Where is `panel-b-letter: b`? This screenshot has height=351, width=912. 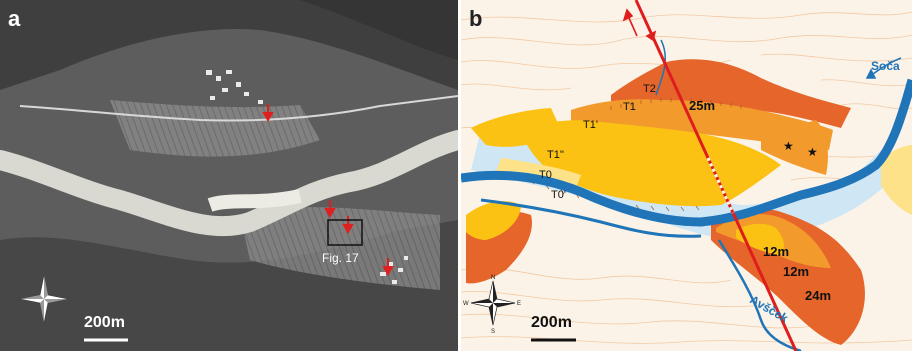
panel-b-letter: b is located at coordinates (476, 18).